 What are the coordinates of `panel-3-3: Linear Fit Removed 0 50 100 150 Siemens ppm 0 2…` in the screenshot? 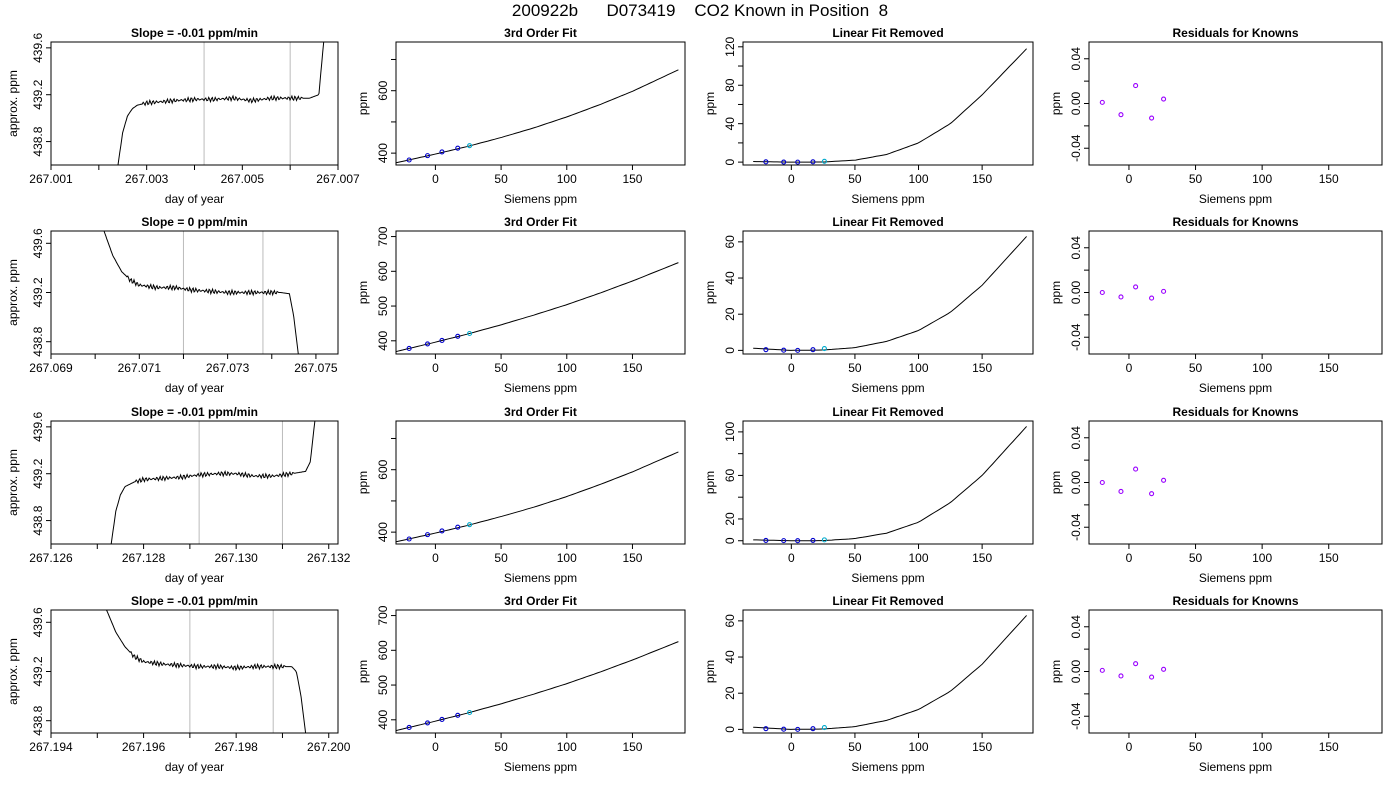 It's located at (868, 495).